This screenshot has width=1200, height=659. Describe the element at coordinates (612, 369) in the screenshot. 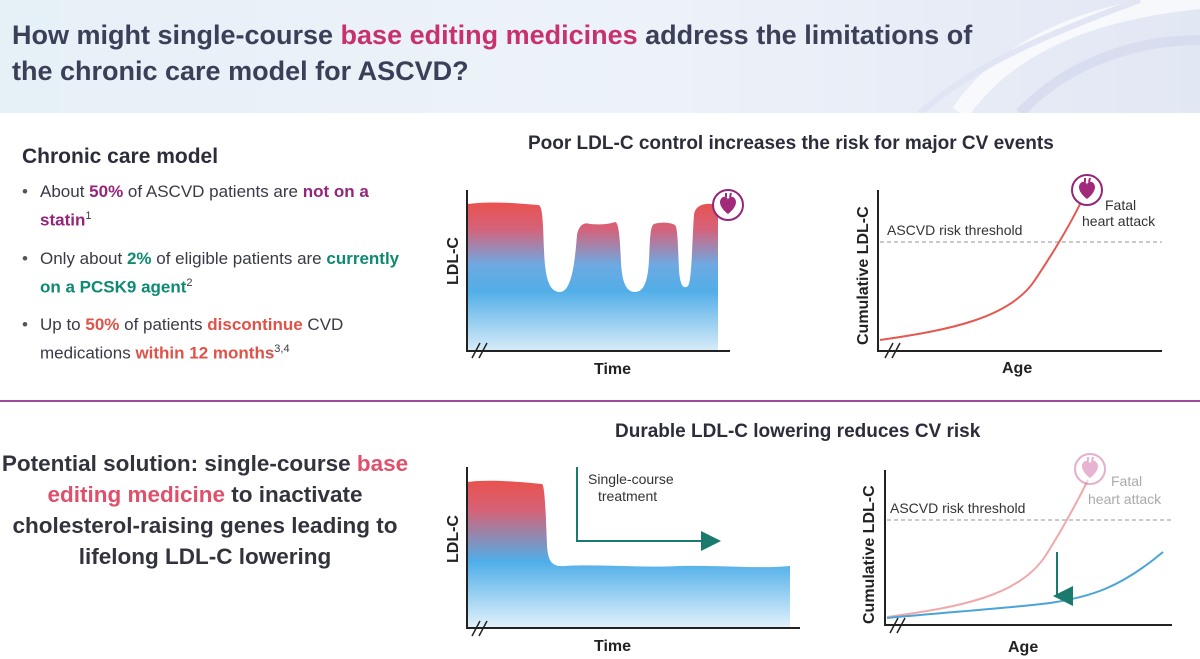

I see `top-left-xlabel: Time` at that location.